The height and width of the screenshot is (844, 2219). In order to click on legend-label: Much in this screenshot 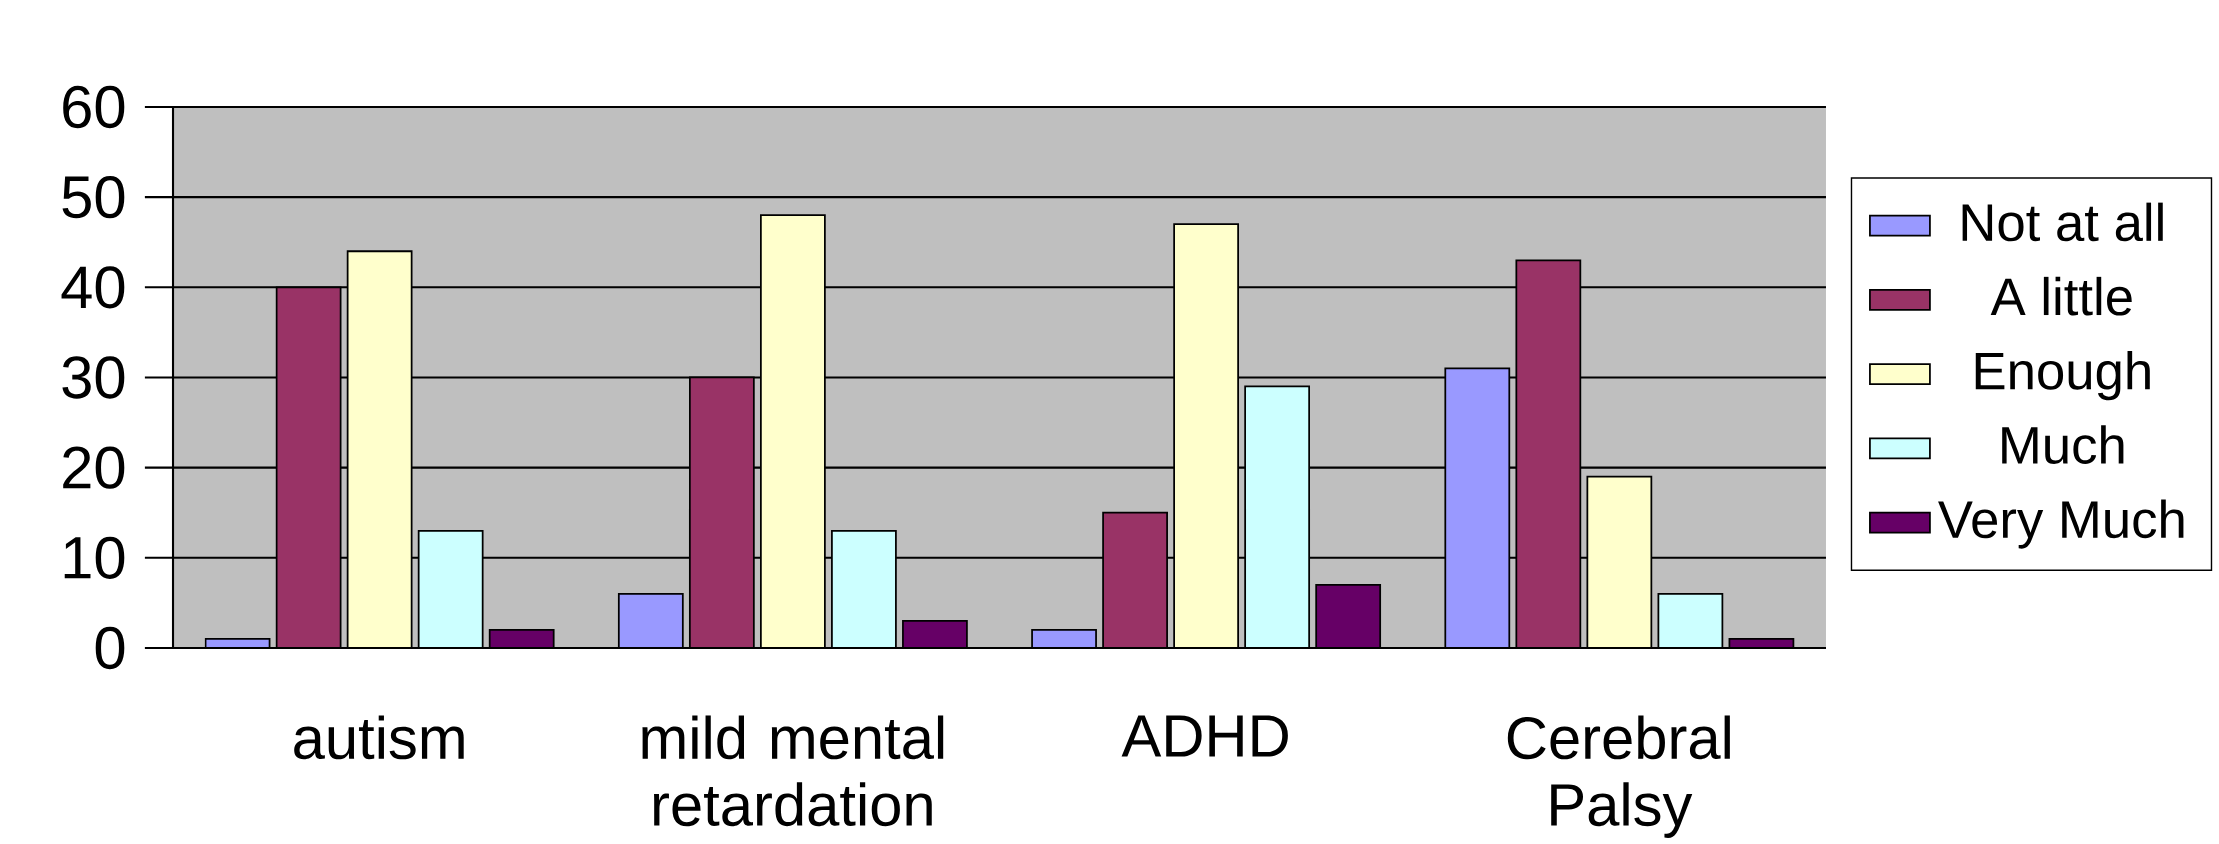, I will do `click(2063, 444)`.